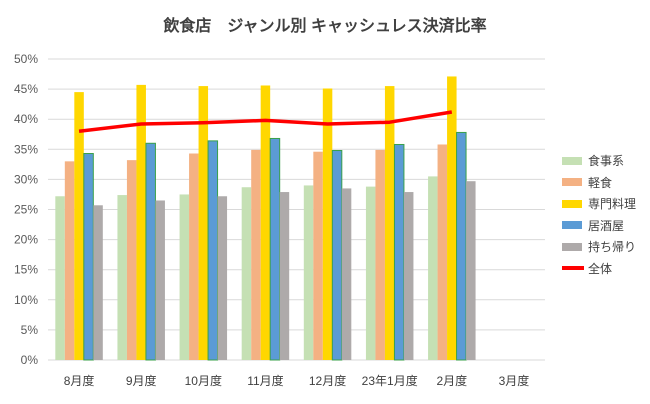  I want to click on legend: 食事系軽食専門料理居酒屋持ち帰り全体, so click(599, 214).